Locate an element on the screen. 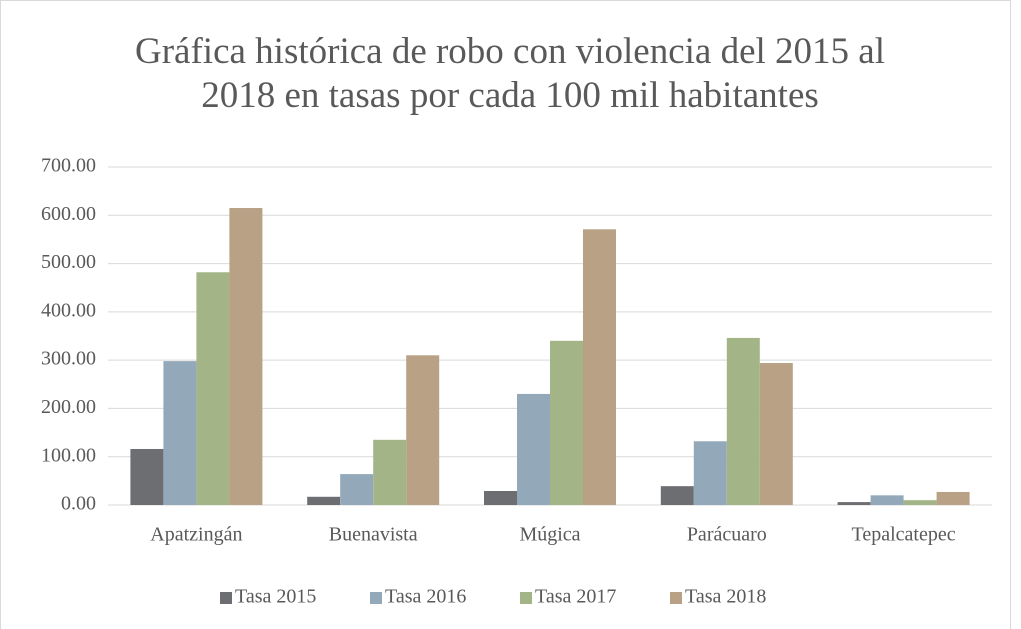 The width and height of the screenshot is (1021, 629). y-tick-label: 200.00 is located at coordinates (68, 407).